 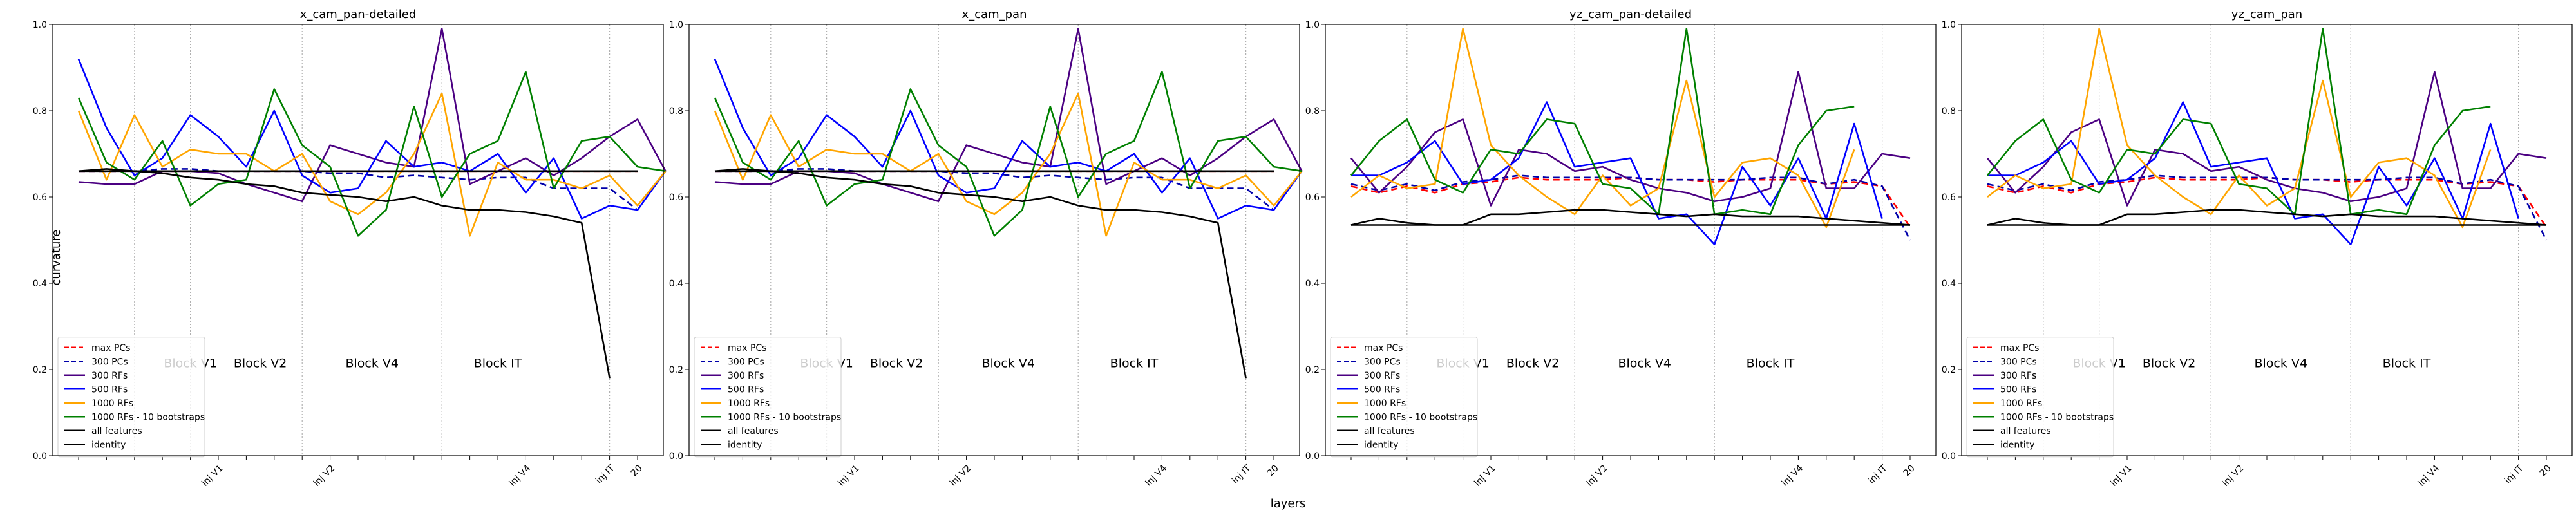 I want to click on chart-title: x_cam_pan-detailed, so click(x=358, y=15).